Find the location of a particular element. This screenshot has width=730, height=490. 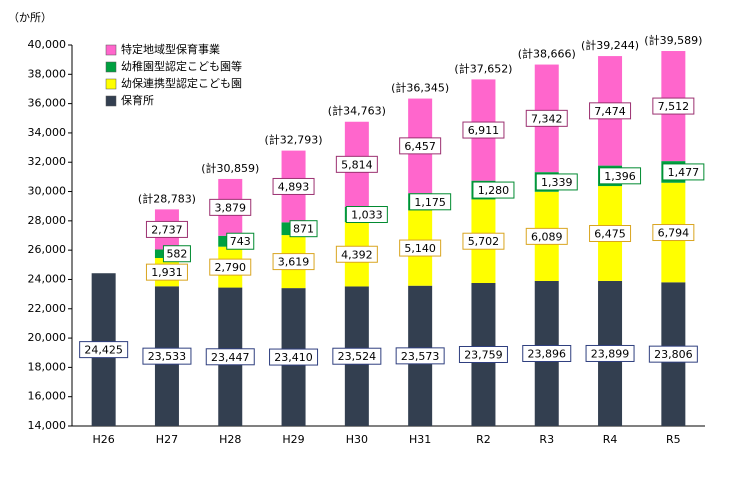

value-label: 6,911 is located at coordinates (484, 130).